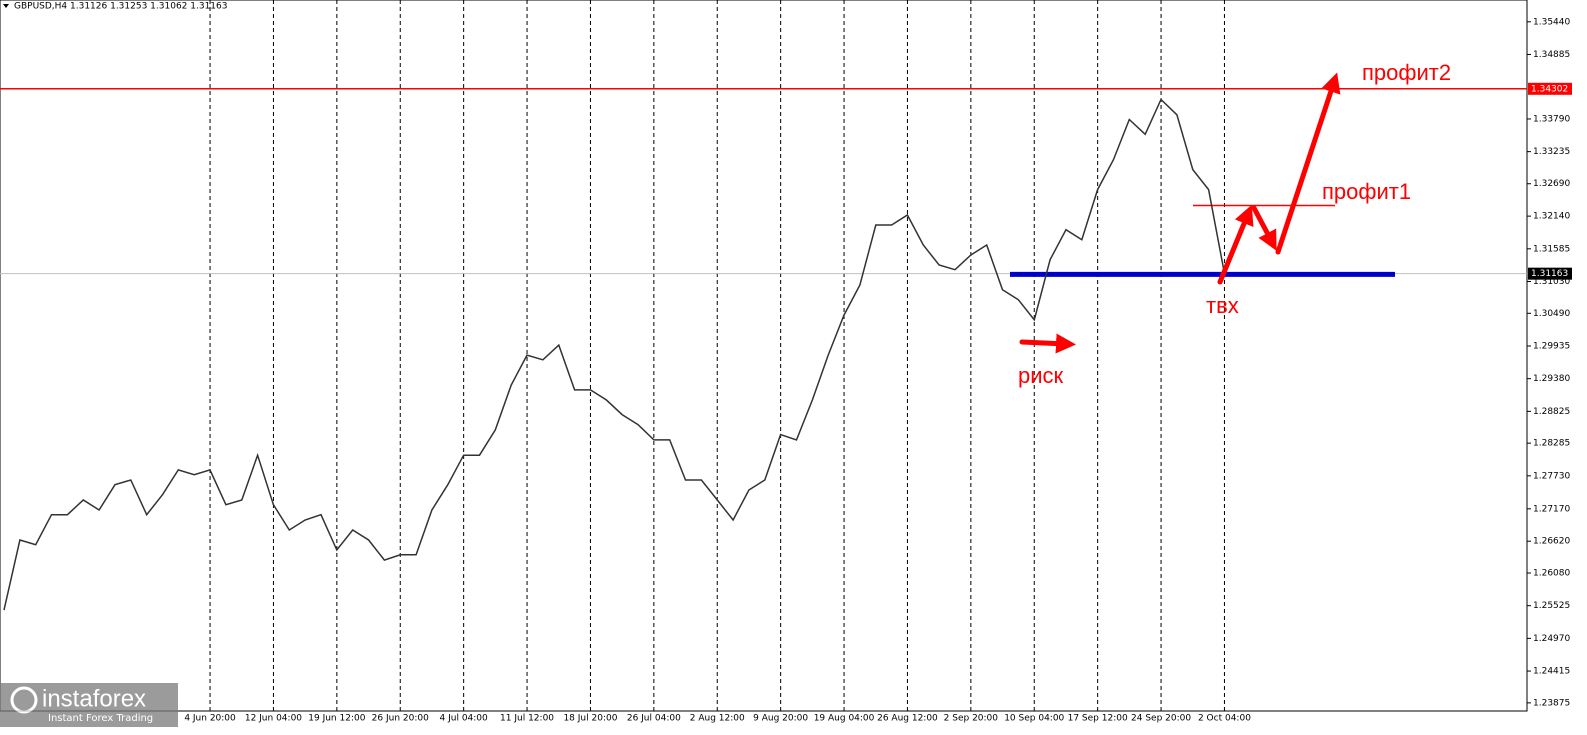 Image resolution: width=1587 pixels, height=735 pixels. What do you see at coordinates (590, 719) in the screenshot?
I see `x-tick-label: 18 Jul 20:00` at bounding box center [590, 719].